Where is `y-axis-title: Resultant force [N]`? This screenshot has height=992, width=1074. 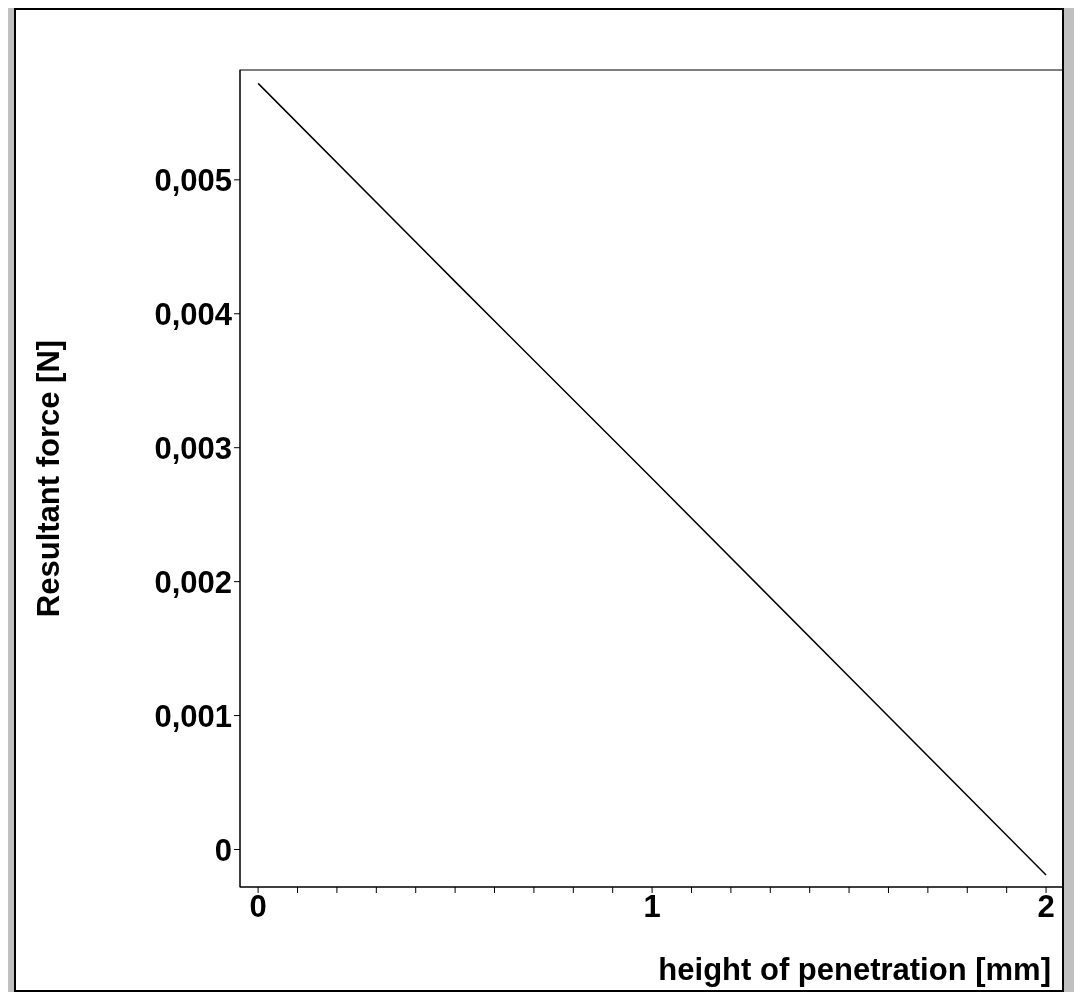 y-axis-title: Resultant force [N] is located at coordinates (49, 478).